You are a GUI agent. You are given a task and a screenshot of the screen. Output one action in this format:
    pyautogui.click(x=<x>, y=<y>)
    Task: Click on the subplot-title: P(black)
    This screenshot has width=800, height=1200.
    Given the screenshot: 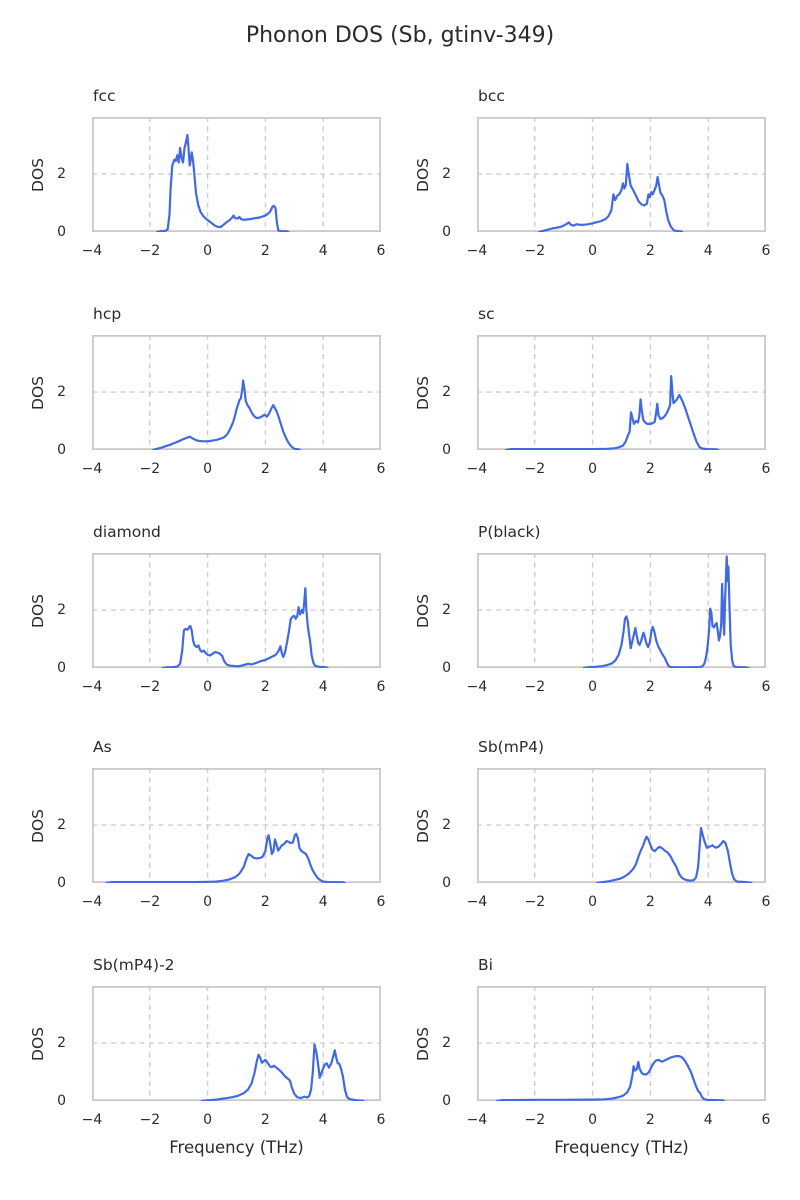 What is the action you would take?
    pyautogui.click(x=509, y=532)
    